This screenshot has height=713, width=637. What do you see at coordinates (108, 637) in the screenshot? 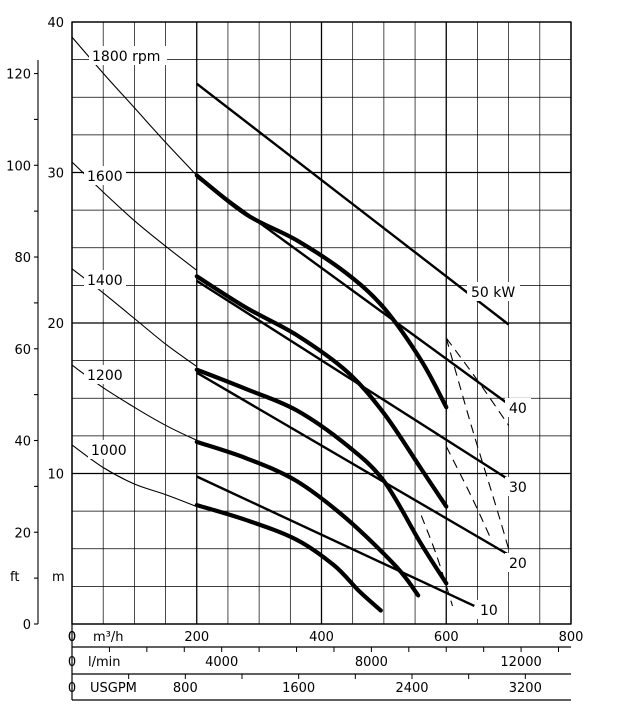
I see `x-axis-label-m3h: m³/h` at bounding box center [108, 637].